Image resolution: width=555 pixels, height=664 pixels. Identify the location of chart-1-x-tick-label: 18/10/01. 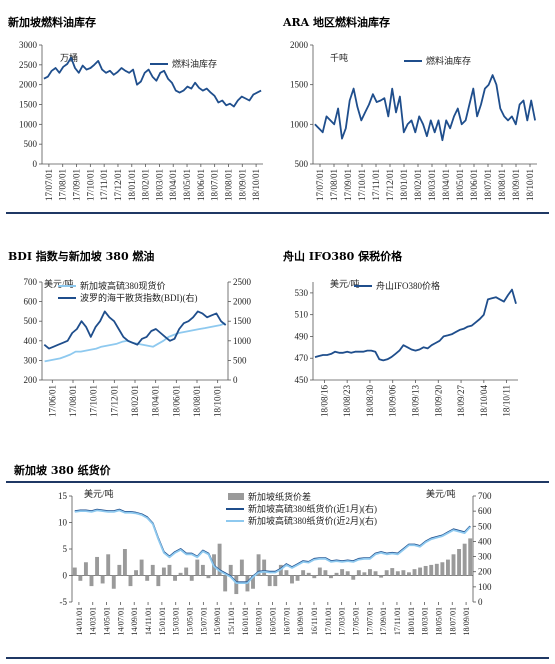
(256, 185).